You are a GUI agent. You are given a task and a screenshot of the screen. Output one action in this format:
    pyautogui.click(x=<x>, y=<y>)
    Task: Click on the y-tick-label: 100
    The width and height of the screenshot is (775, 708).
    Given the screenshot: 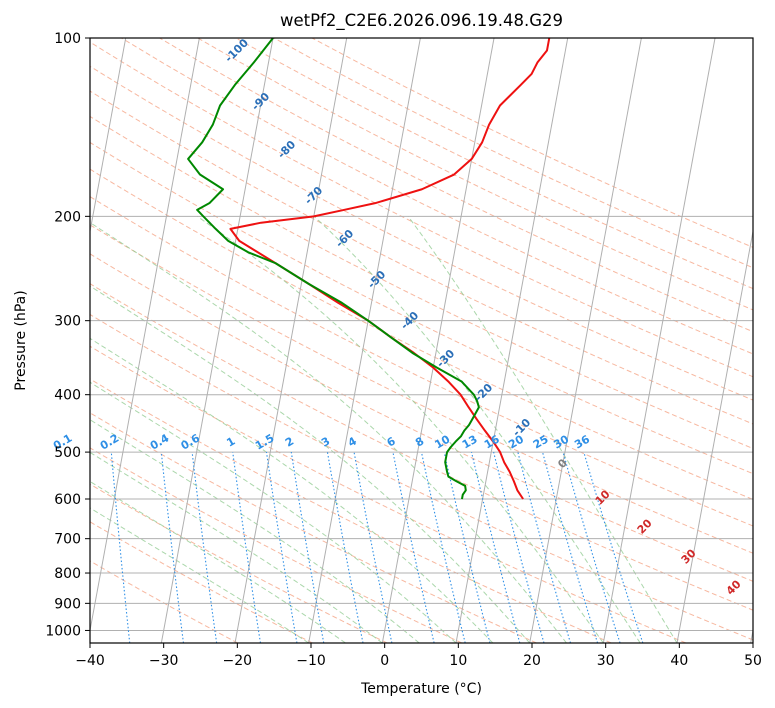 What is the action you would take?
    pyautogui.click(x=67, y=39)
    